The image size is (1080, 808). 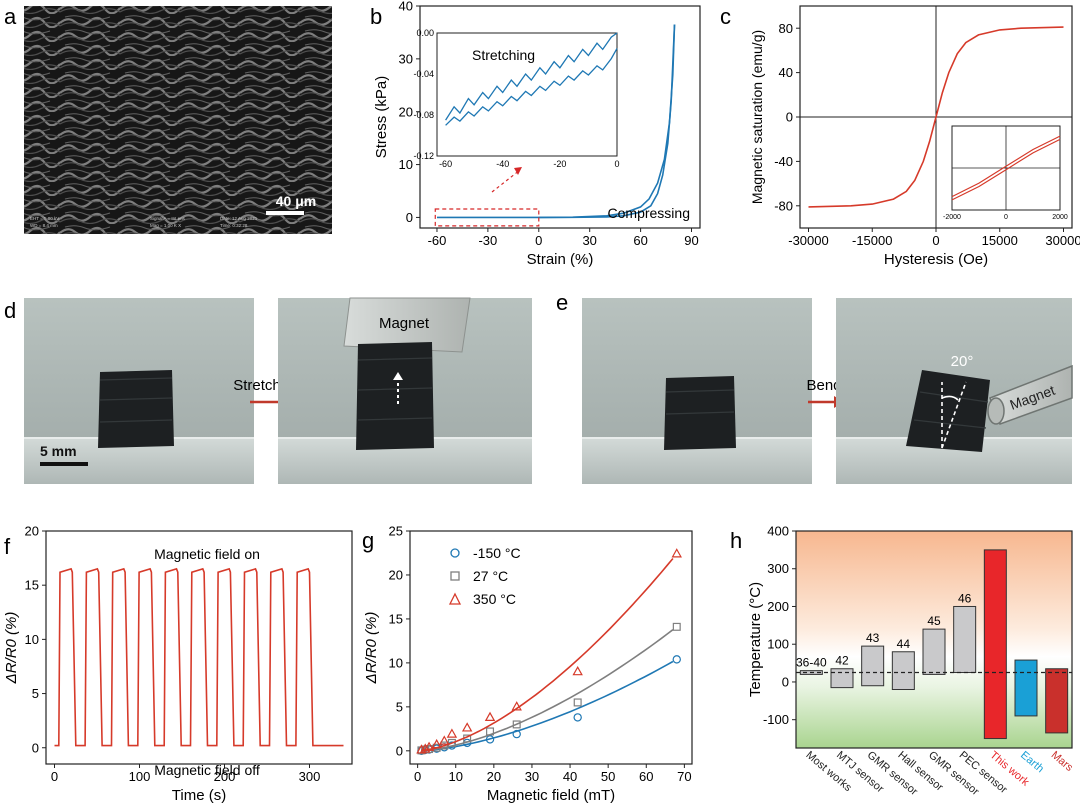 I want to click on inset-line-stretch-lower, so click(x=531, y=87).